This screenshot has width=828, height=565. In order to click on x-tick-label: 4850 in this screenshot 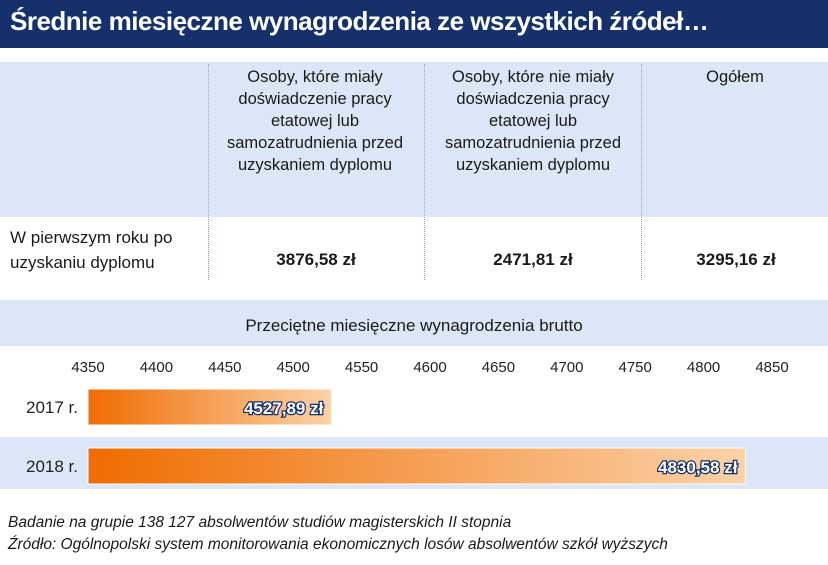, I will do `click(771, 367)`.